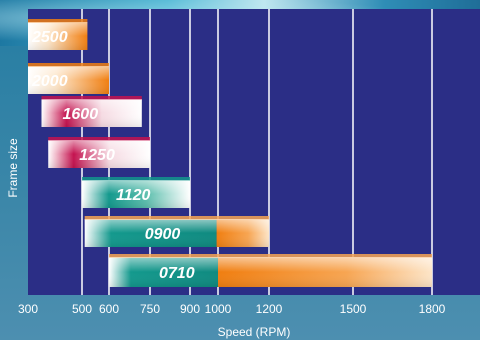 The image size is (480, 340). I want to click on bar-1250: 1250, so click(99, 152).